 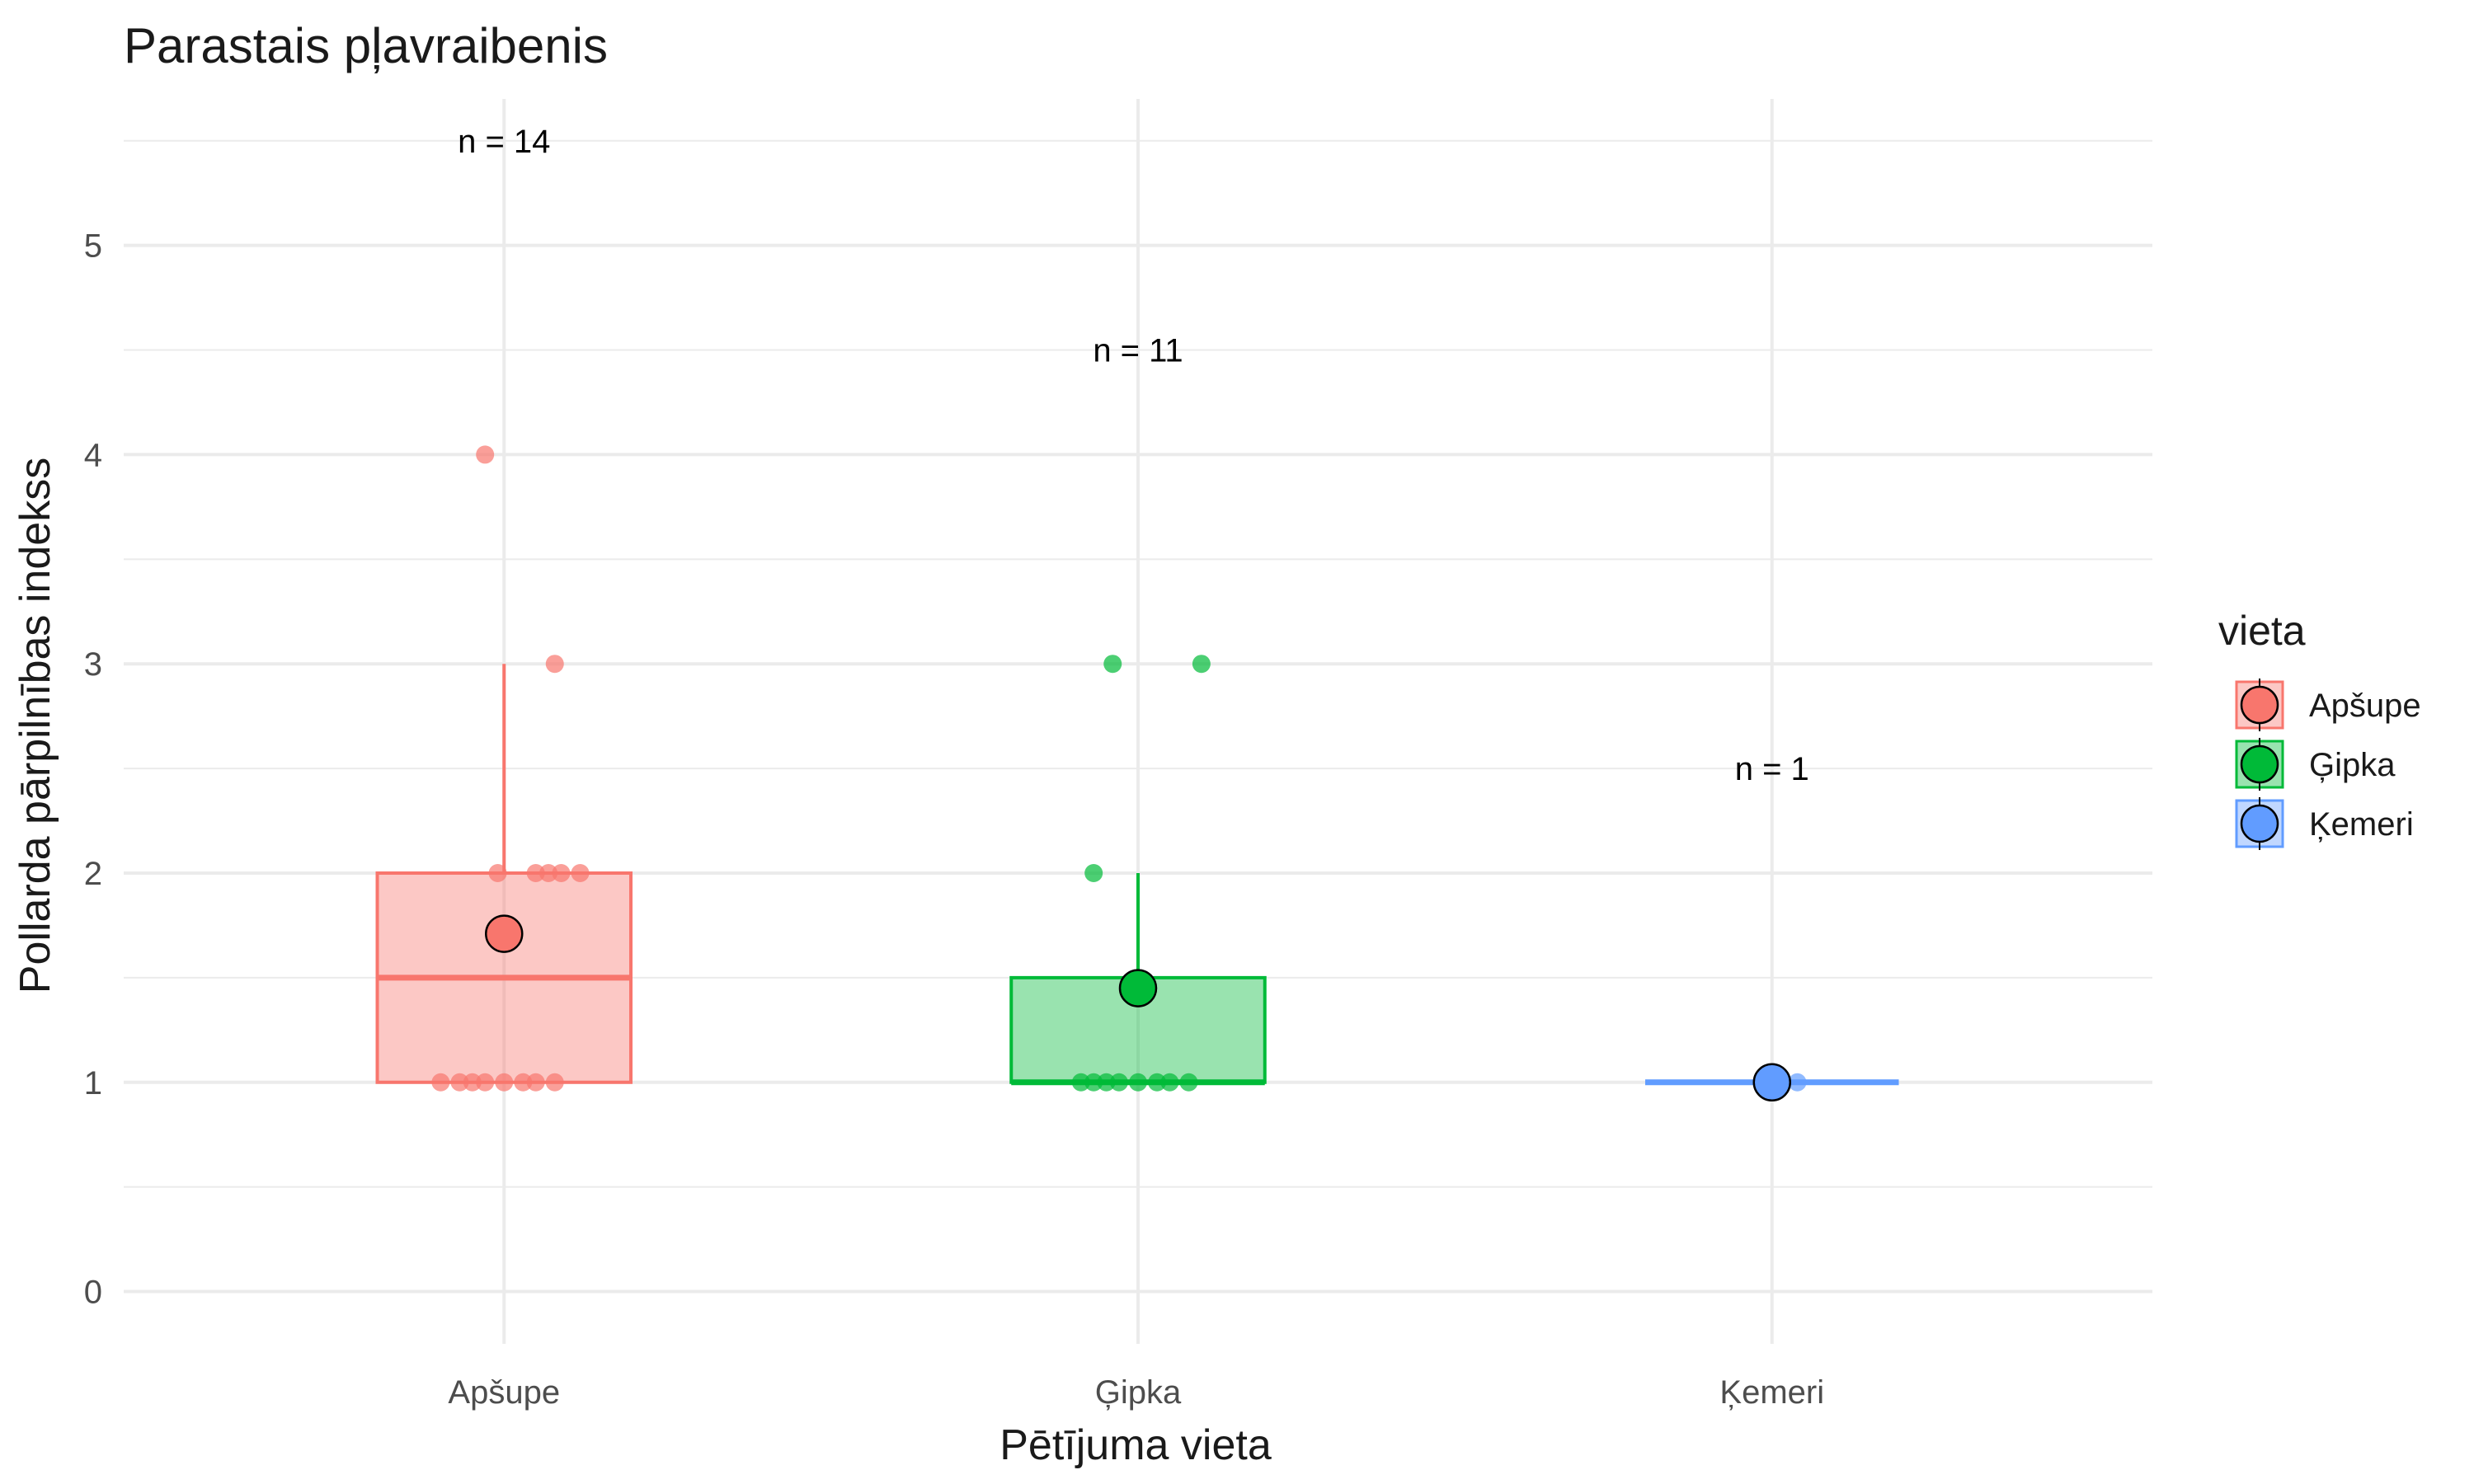 What do you see at coordinates (93, 1293) in the screenshot?
I see `y-tick-label: 0` at bounding box center [93, 1293].